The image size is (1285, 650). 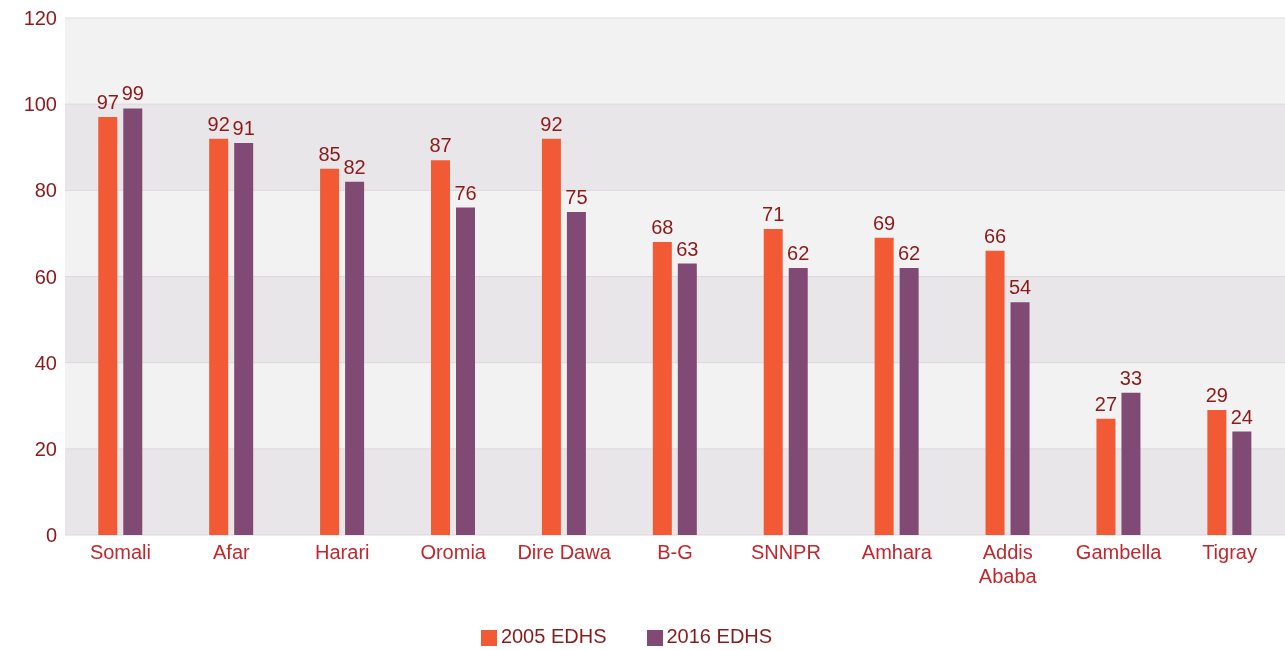 I want to click on data-label: 85, so click(x=329, y=153).